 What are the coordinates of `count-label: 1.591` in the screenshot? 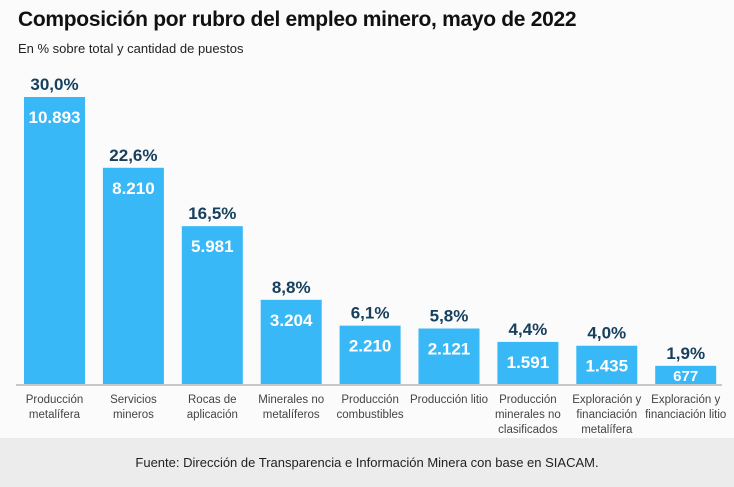 It's located at (528, 362).